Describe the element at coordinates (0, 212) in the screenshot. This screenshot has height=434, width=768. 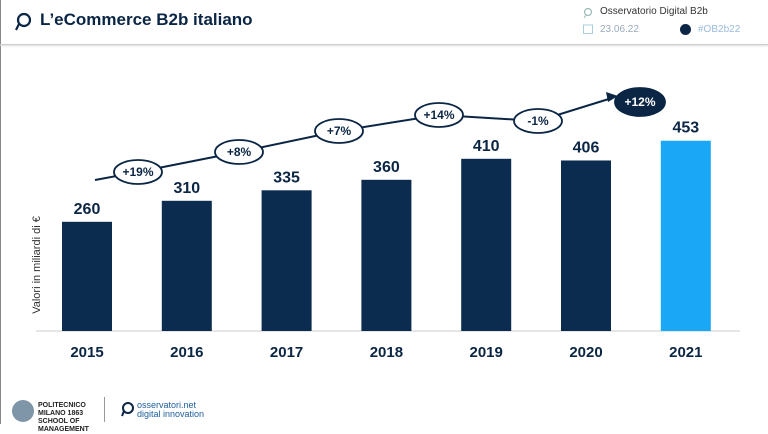
I see `slide-edge` at that location.